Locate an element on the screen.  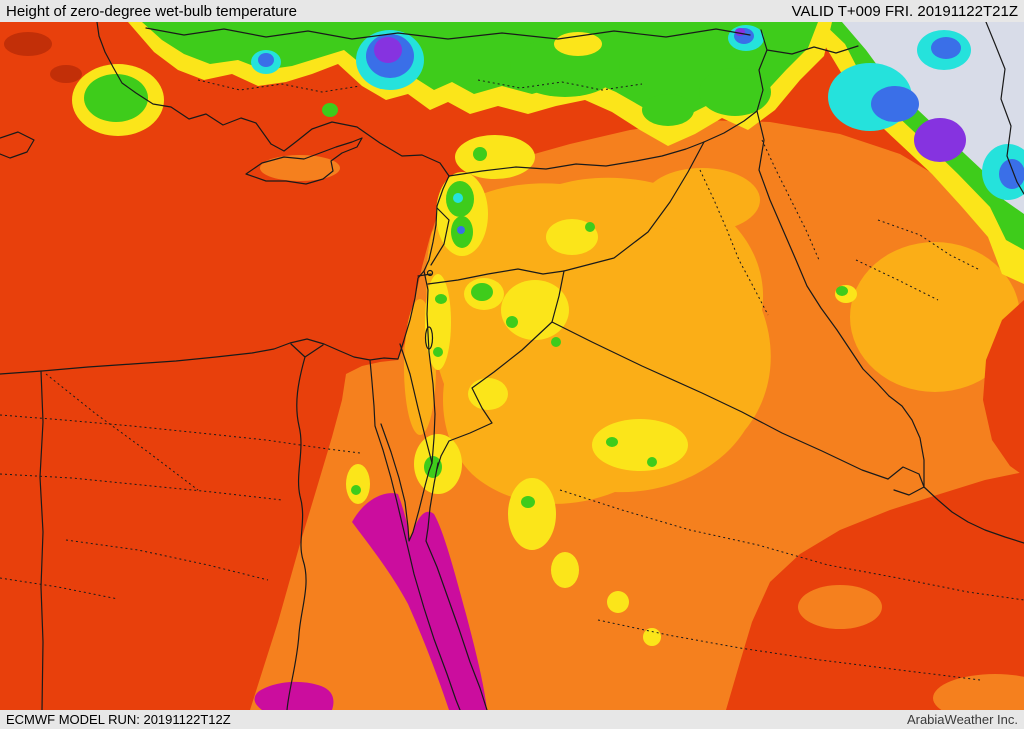
model-run-label: ECMWF MODEL RUN: 20191122T12Z is located at coordinates (118, 719).